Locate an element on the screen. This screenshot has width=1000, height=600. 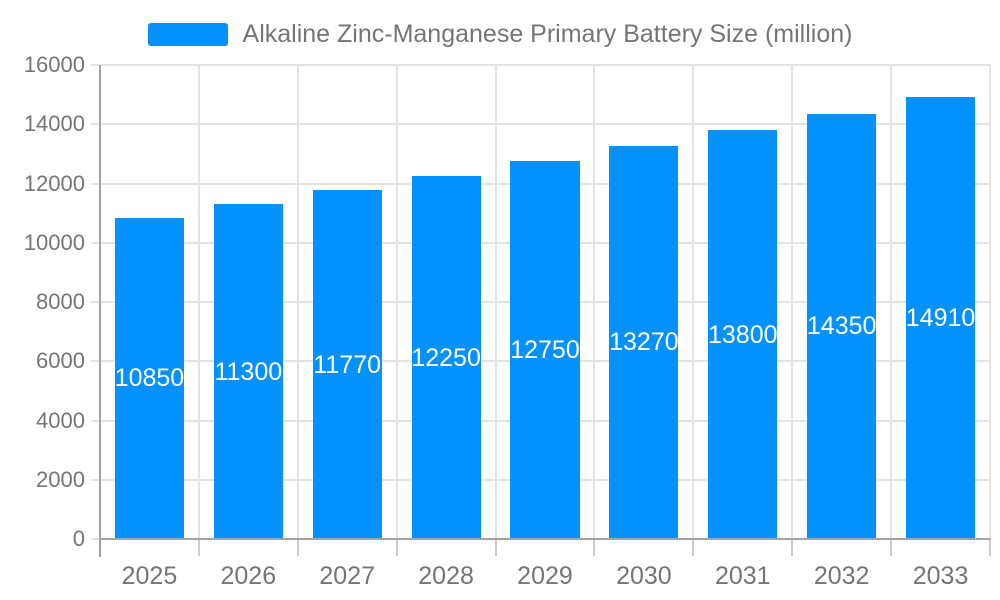
bar-value-label: 12250 is located at coordinates (446, 357).